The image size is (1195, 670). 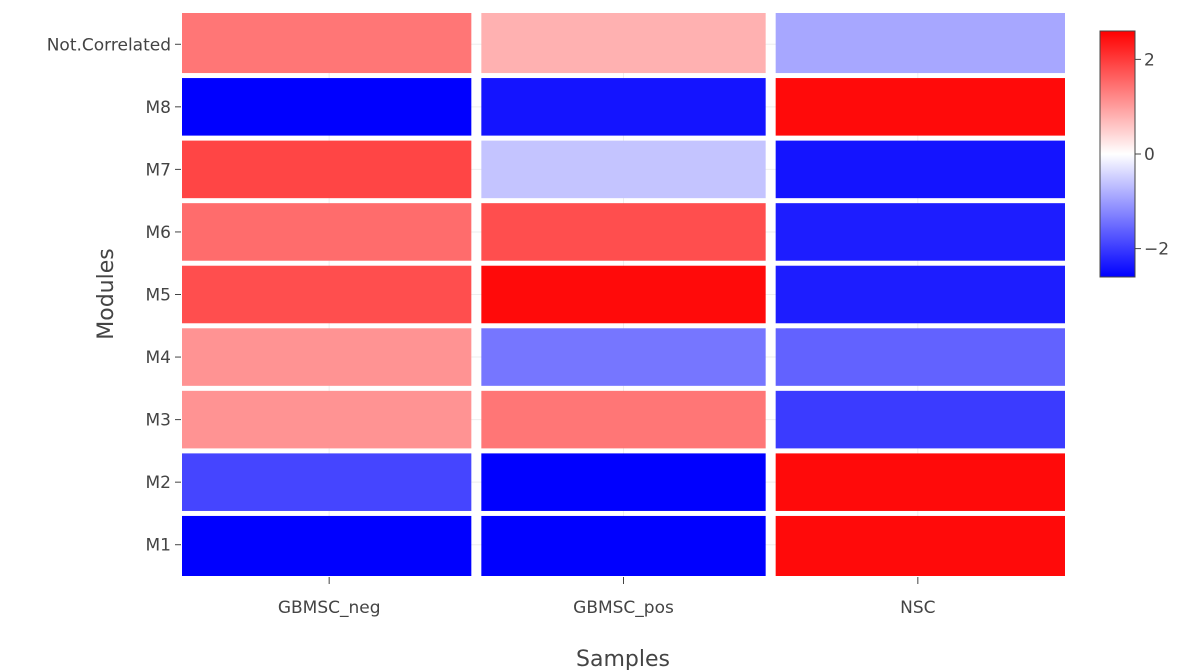 What do you see at coordinates (158, 421) in the screenshot?
I see `y-tick-label-m3: M3` at bounding box center [158, 421].